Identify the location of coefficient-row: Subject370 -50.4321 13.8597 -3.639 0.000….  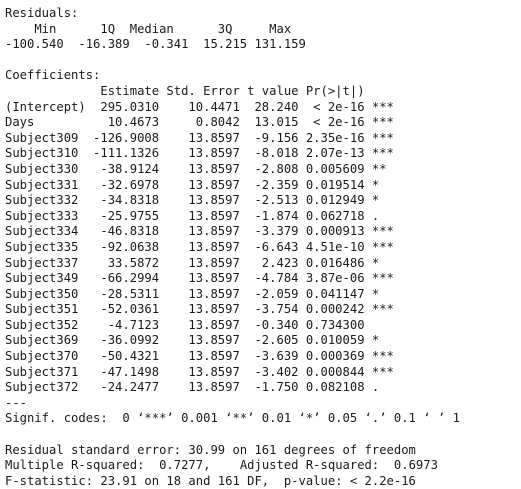
(199, 356).